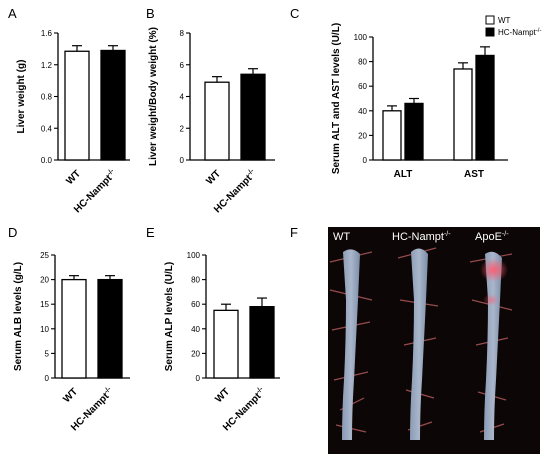  I want to click on y-tick-label: 0.4, so click(47, 128).